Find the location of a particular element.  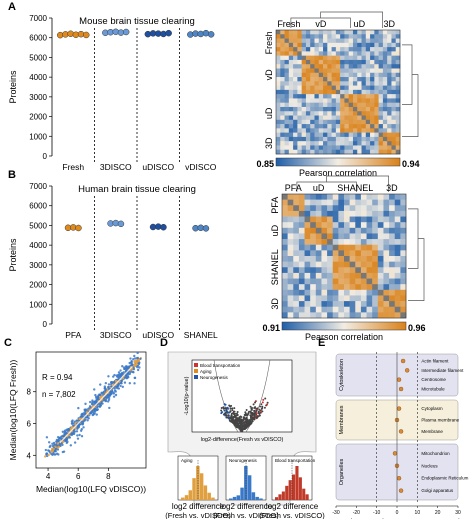

y-tick-label: 6000 is located at coordinates (38, 38).